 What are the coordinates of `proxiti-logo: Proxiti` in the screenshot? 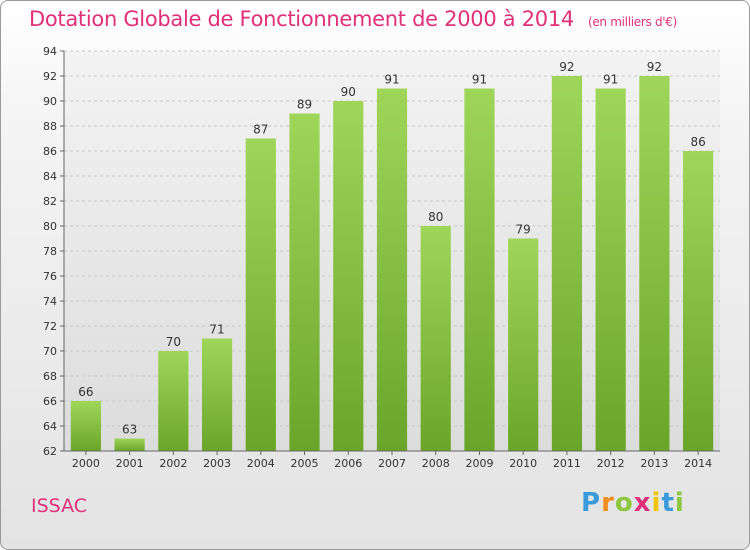 It's located at (633, 503).